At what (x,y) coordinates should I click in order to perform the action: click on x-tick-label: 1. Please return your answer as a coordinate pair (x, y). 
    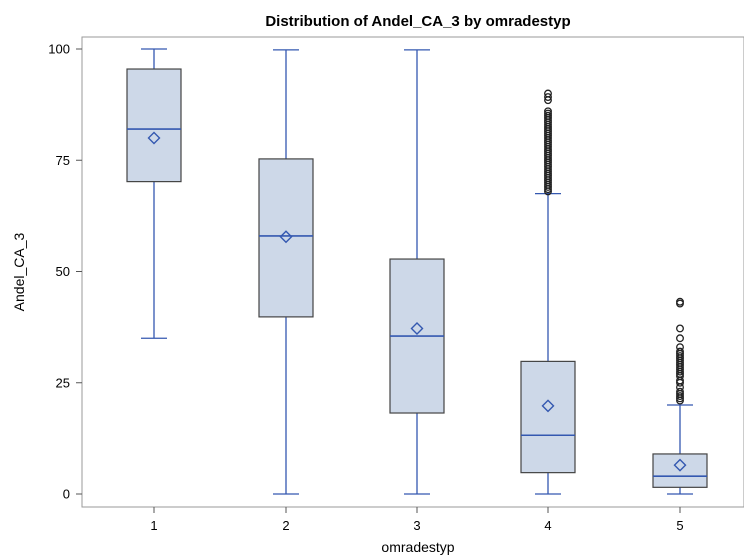
    Looking at the image, I should click on (153, 525).